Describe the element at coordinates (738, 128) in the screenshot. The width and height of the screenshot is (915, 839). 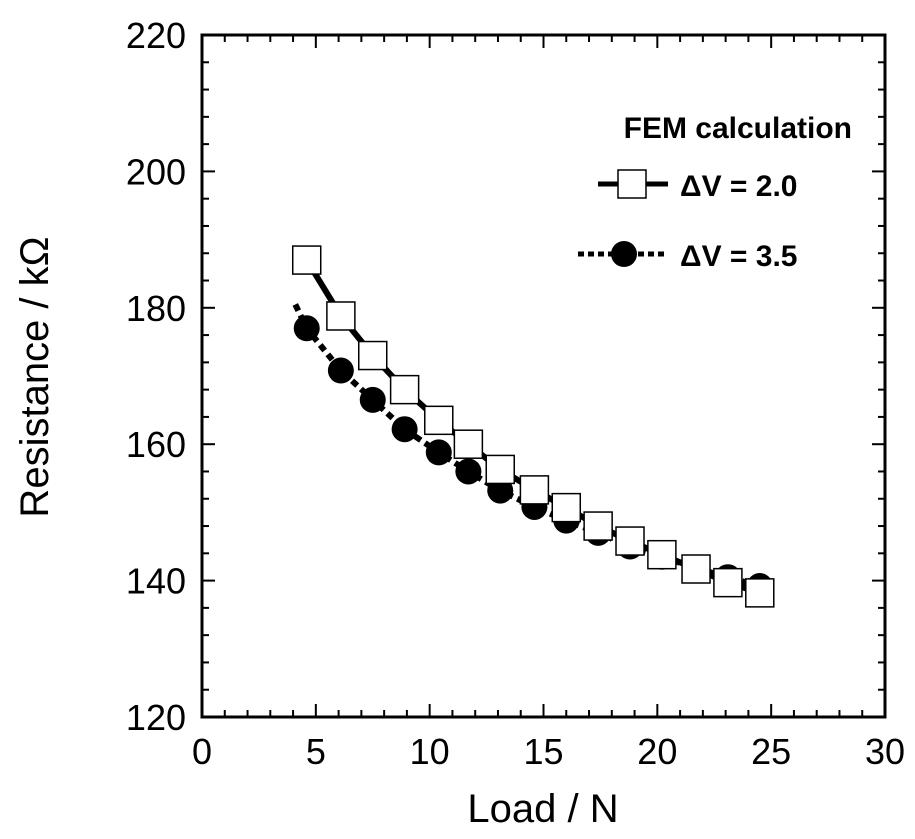
I see `legend-title: FEM calculation` at that location.